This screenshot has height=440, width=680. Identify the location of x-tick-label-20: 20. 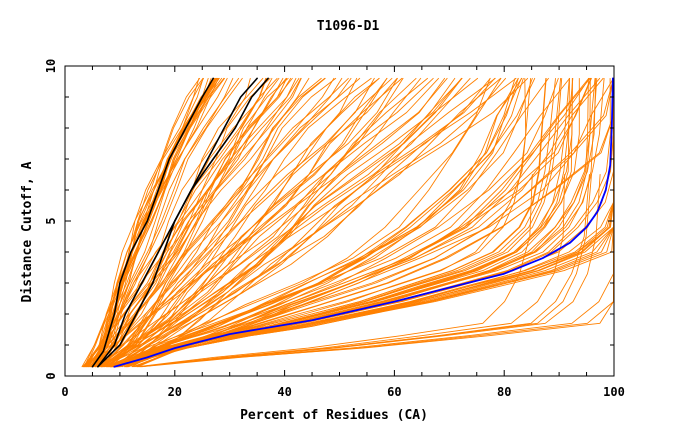
(175, 392).